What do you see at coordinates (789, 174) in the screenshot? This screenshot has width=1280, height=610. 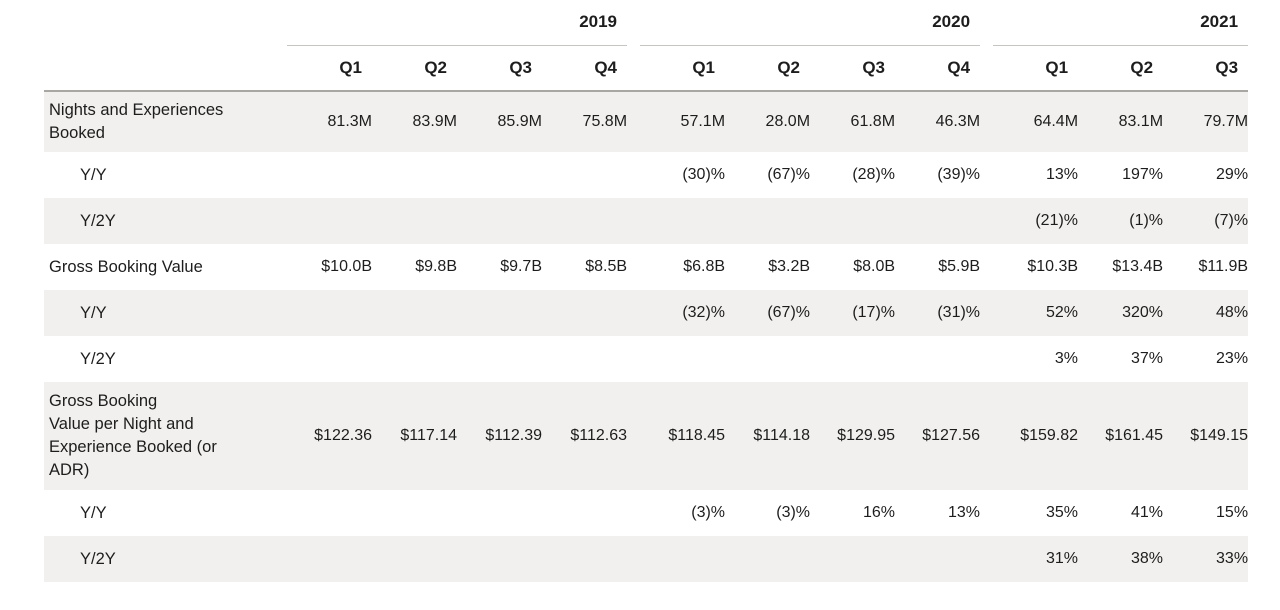 I see `value-cell: (67)%` at bounding box center [789, 174].